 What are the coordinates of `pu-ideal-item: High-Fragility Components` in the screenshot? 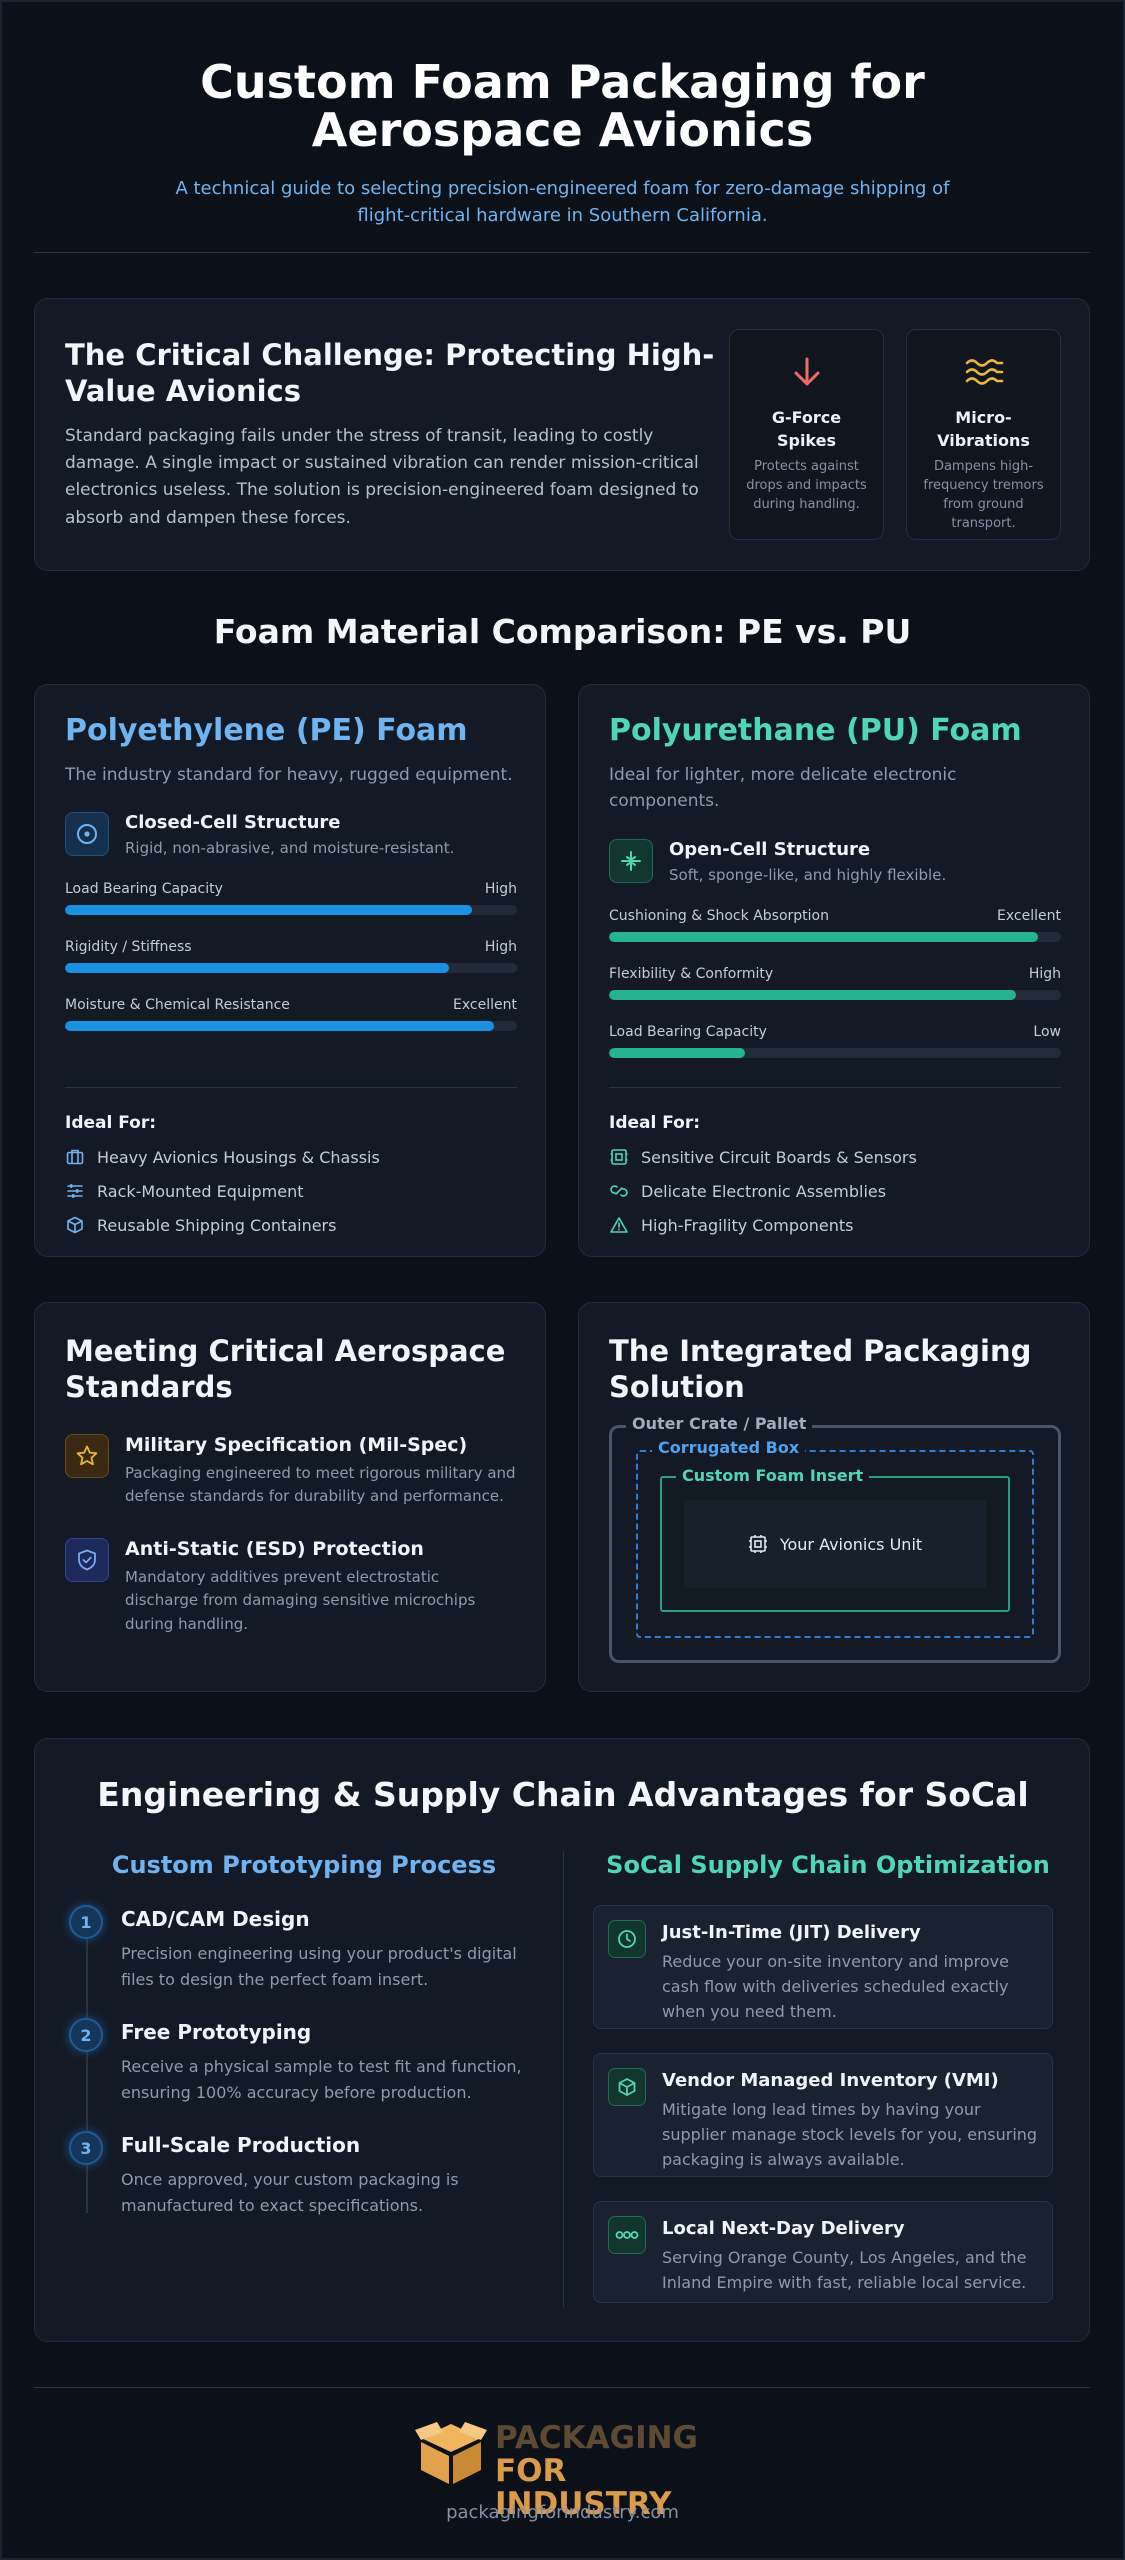 It's located at (835, 1225).